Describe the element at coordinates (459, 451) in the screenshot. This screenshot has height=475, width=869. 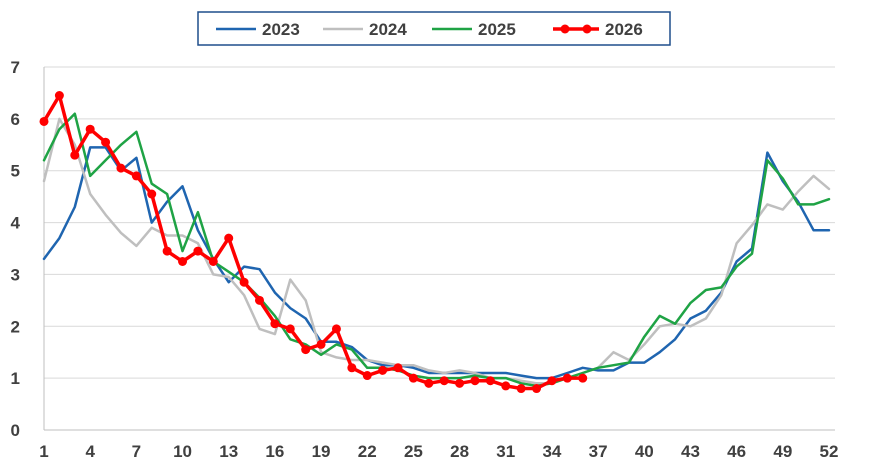
I see `x-tick-label: 28` at that location.